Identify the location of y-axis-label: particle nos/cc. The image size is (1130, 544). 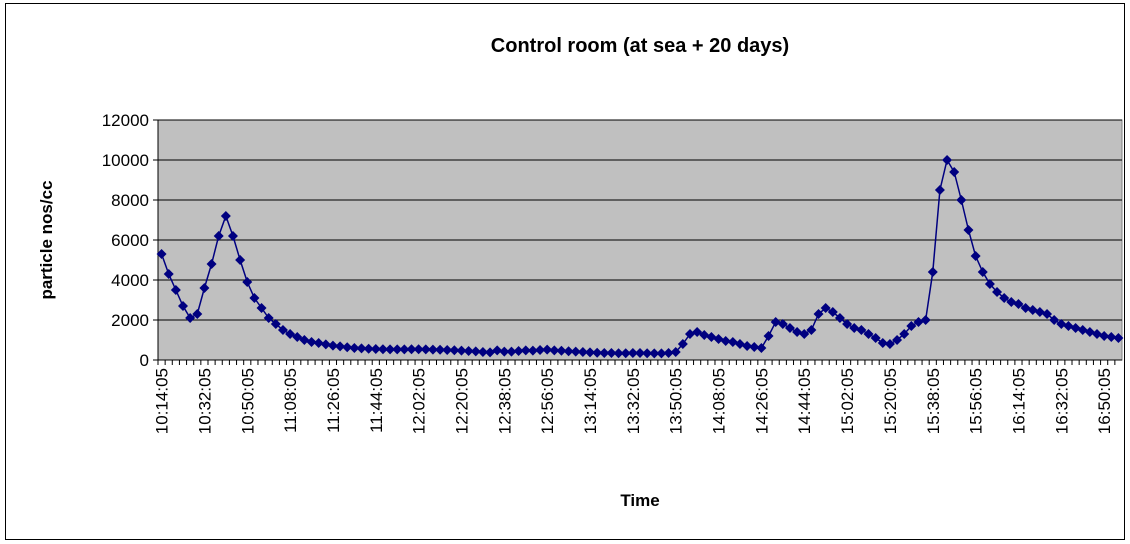
(46, 239).